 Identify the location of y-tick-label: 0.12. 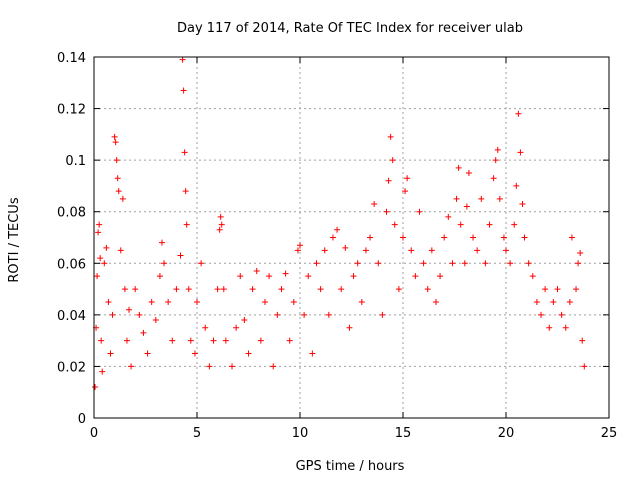
(71, 110).